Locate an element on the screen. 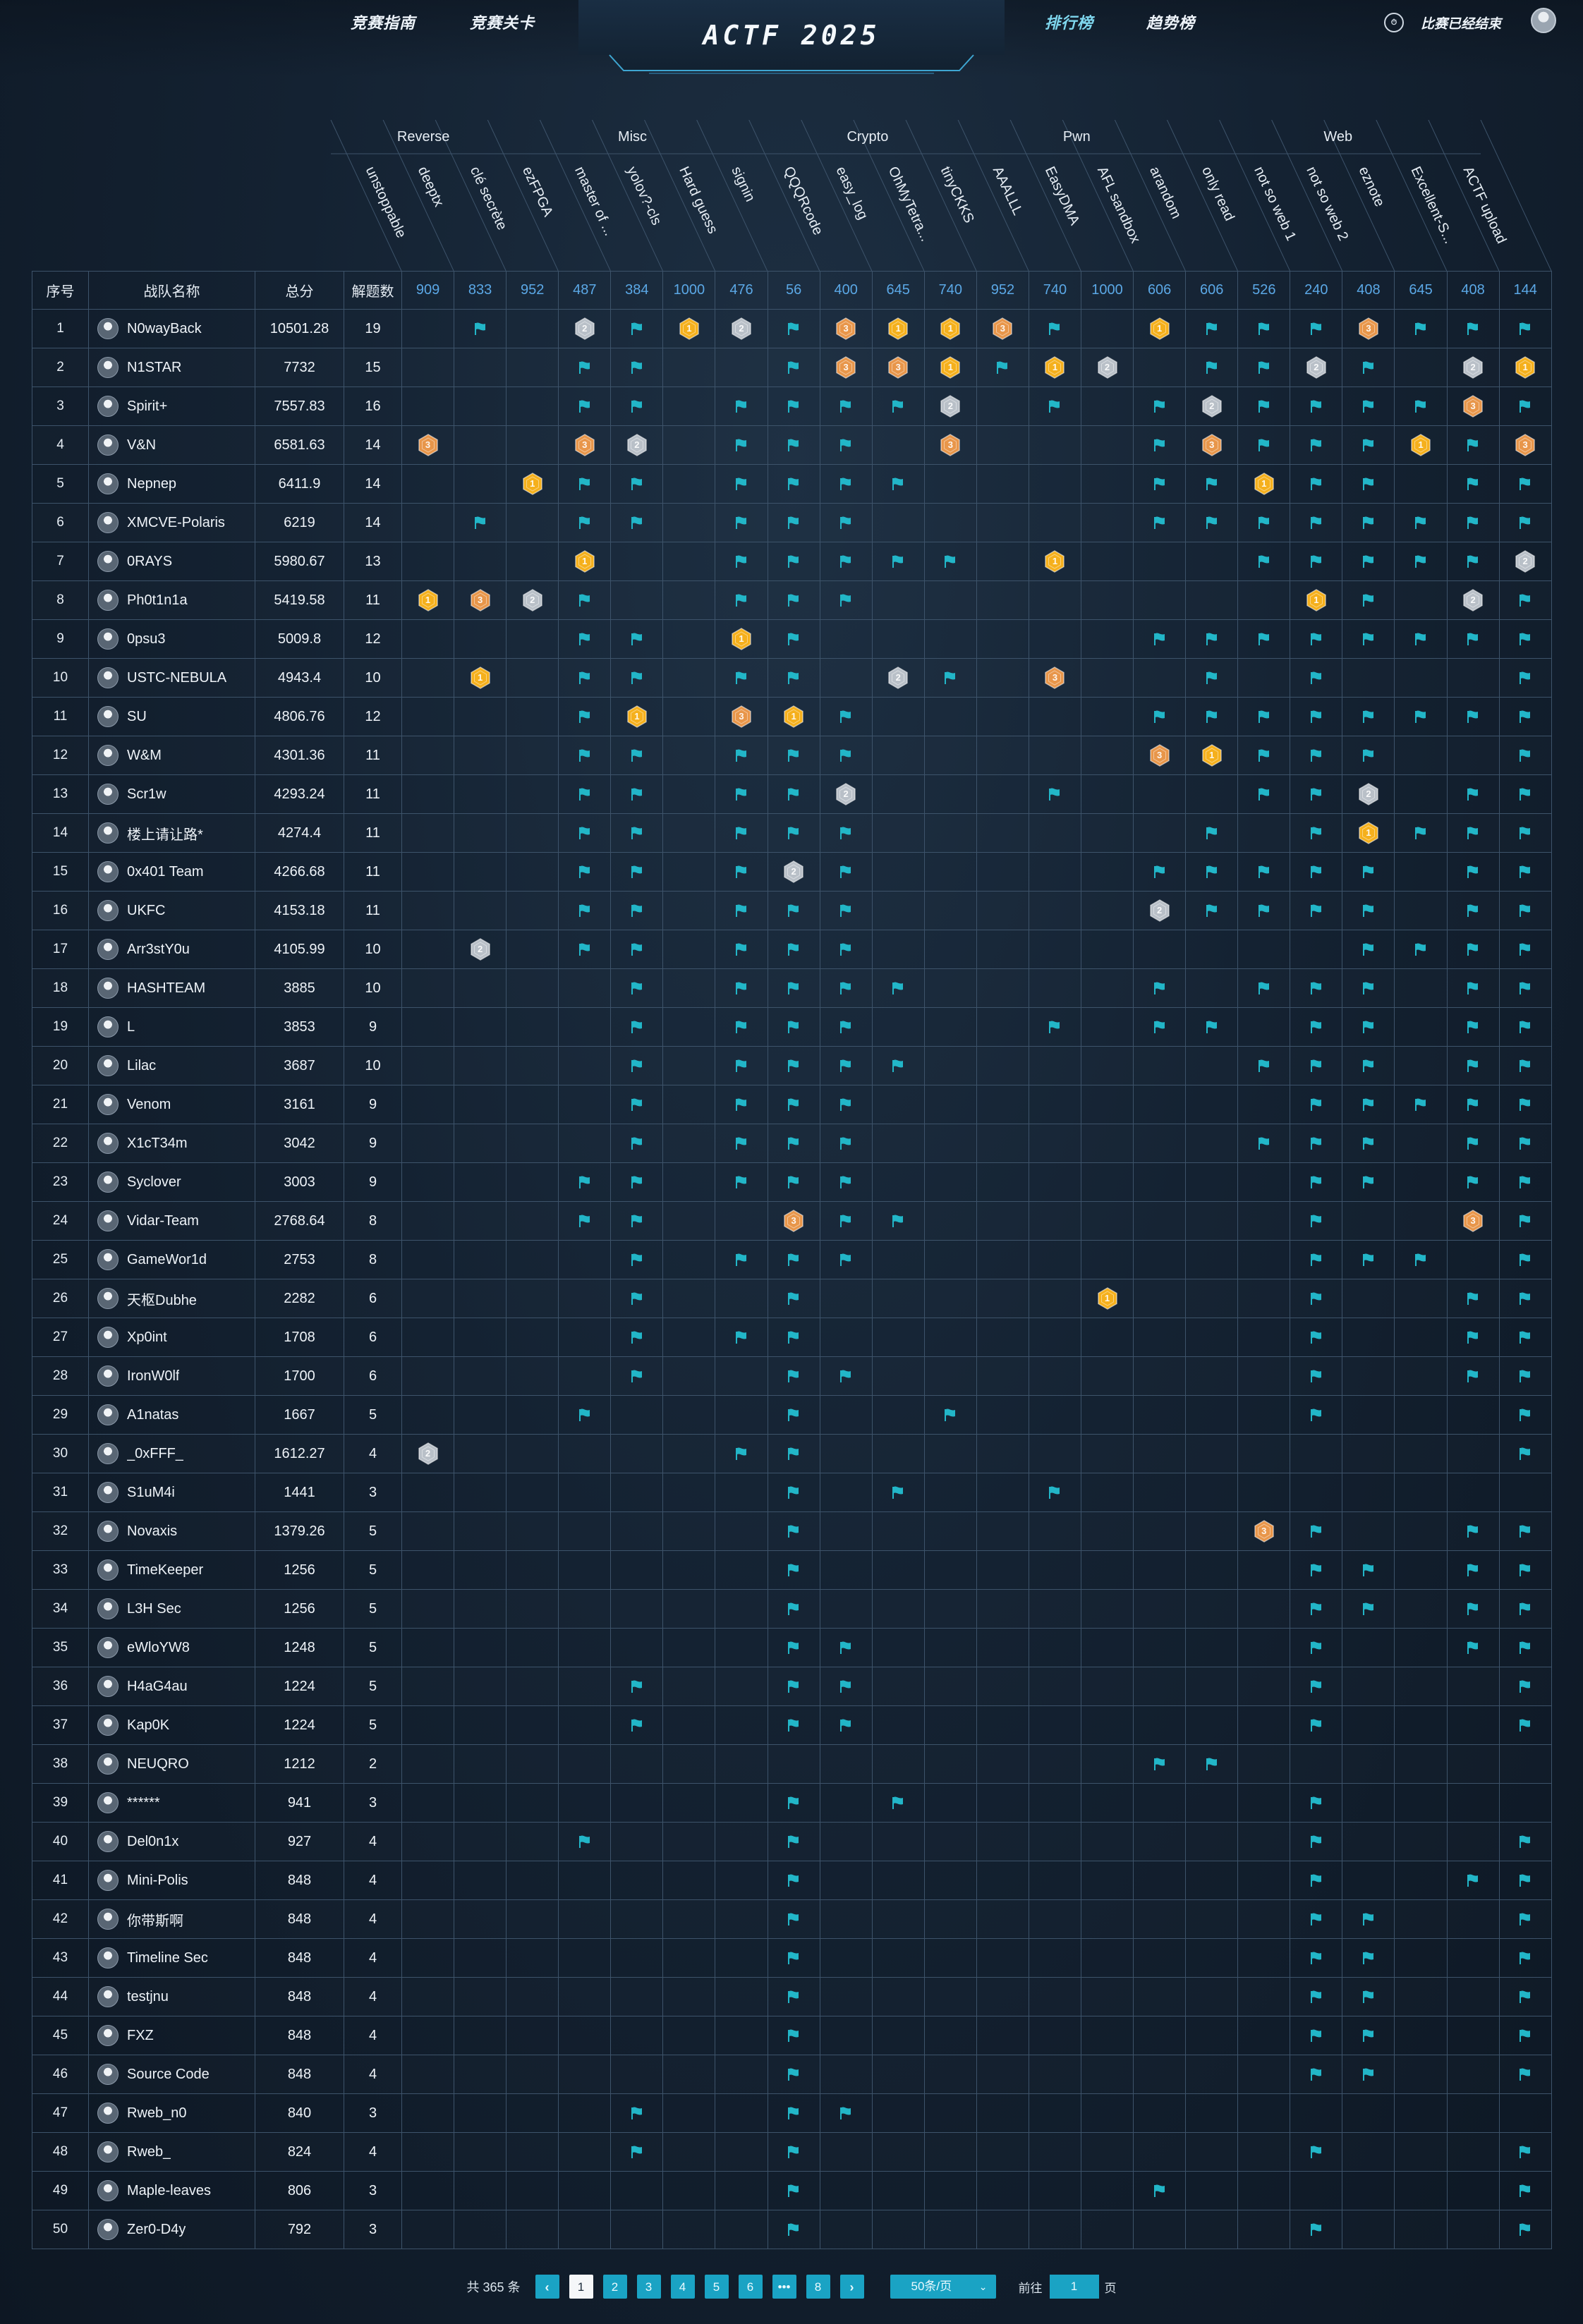 Image resolution: width=1583 pixels, height=2324 pixels. cell-team: UKFC is located at coordinates (171, 910).